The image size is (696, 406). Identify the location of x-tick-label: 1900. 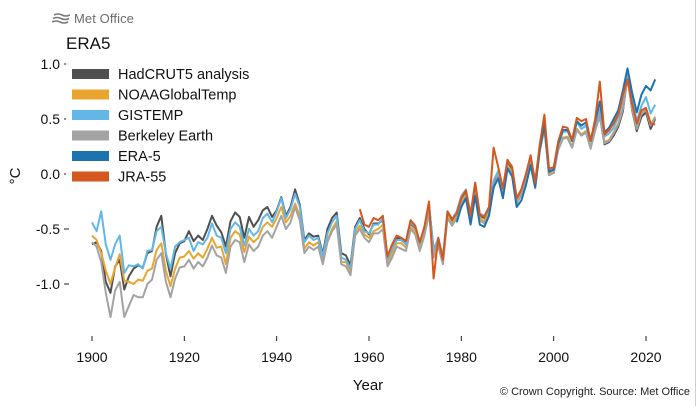
(91, 357).